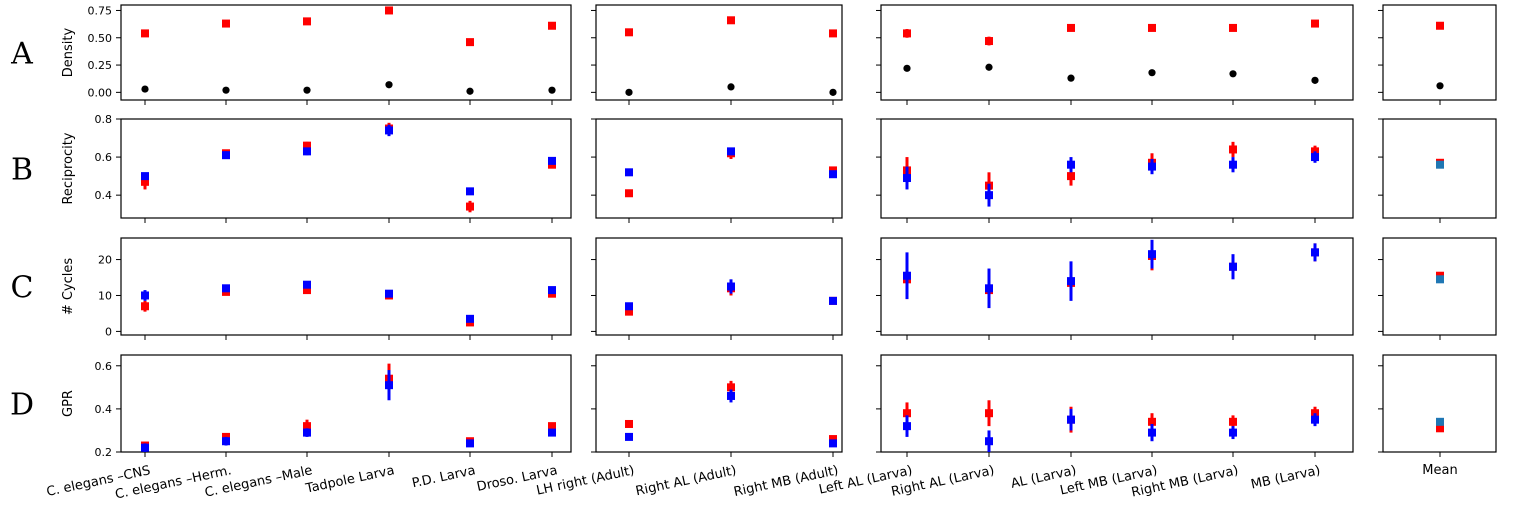 The height and width of the screenshot is (523, 1513). Describe the element at coordinates (100, 92) in the screenshot. I see `y-tick-label: 0.00` at that location.